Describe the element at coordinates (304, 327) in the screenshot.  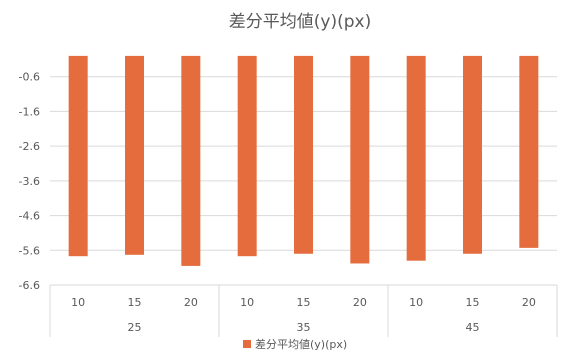
I see `x-group-label: 35` at that location.